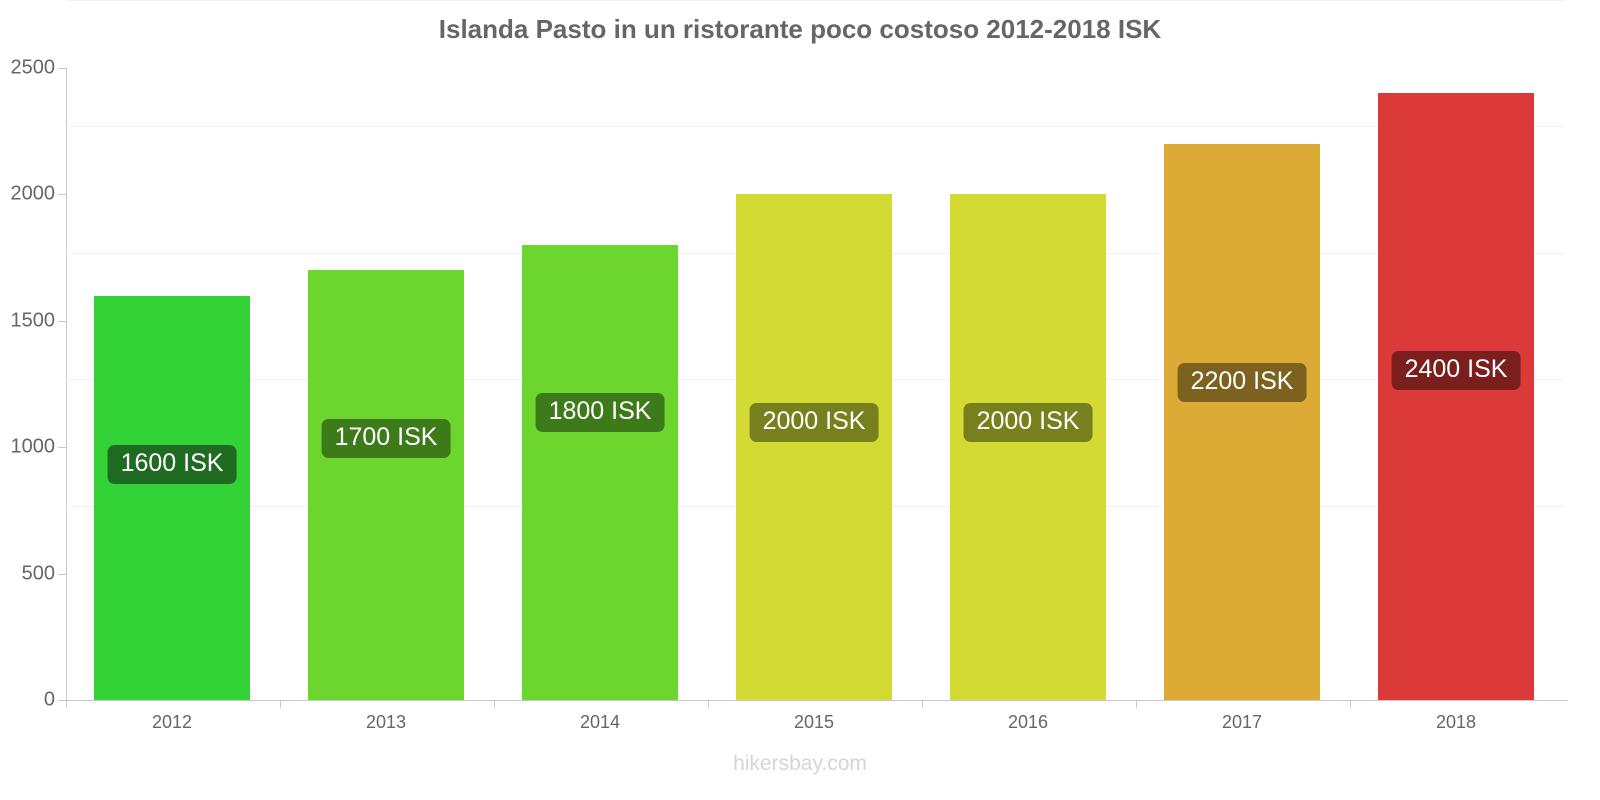 Image resolution: width=1600 pixels, height=800 pixels. What do you see at coordinates (813, 700) in the screenshot?
I see `x-axis-line` at bounding box center [813, 700].